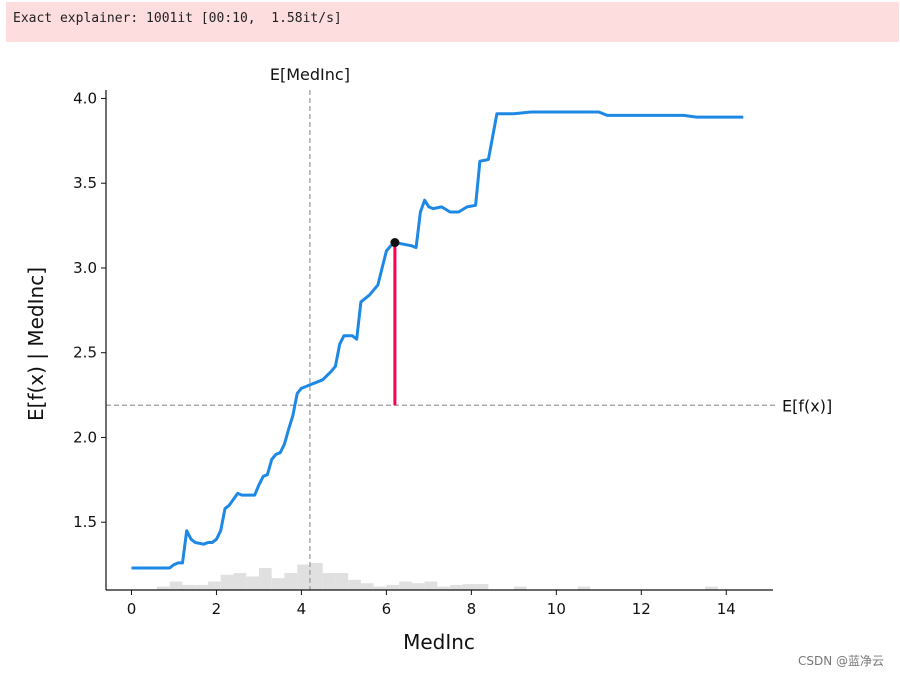 The image size is (900, 677). What do you see at coordinates (840, 661) in the screenshot?
I see `watermark: CSDN @蓝净云` at bounding box center [840, 661].